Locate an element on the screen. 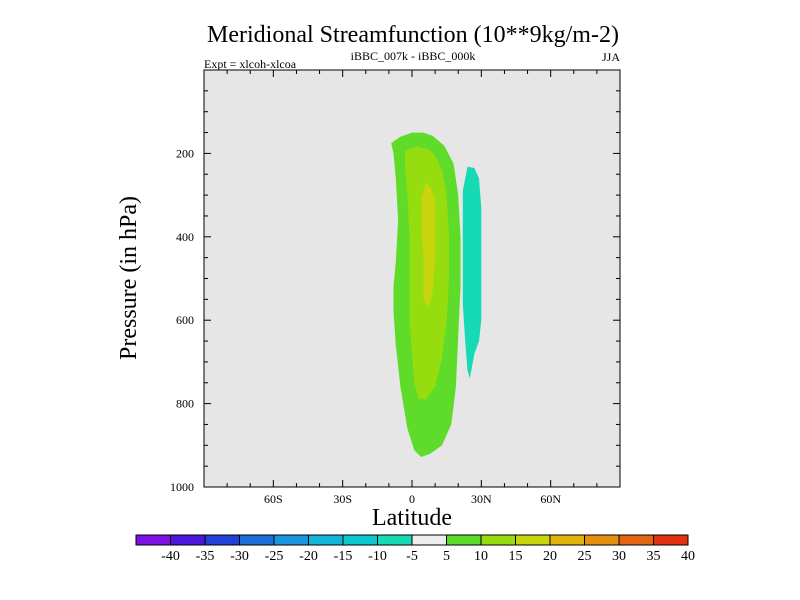  colorbar is located at coordinates (412, 540).